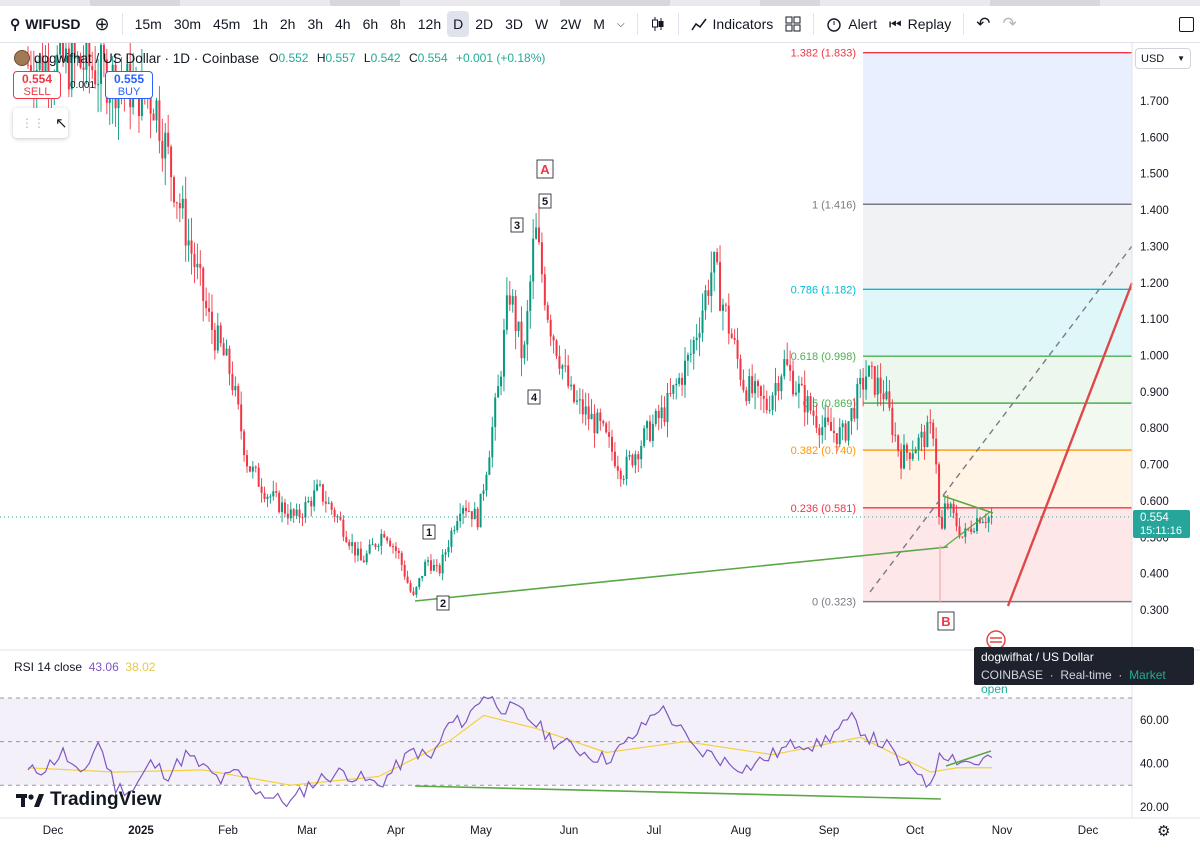 This screenshot has height=850, width=1200. What do you see at coordinates (732, 24) in the screenshot?
I see `indicators-button: Indicators` at bounding box center [732, 24].